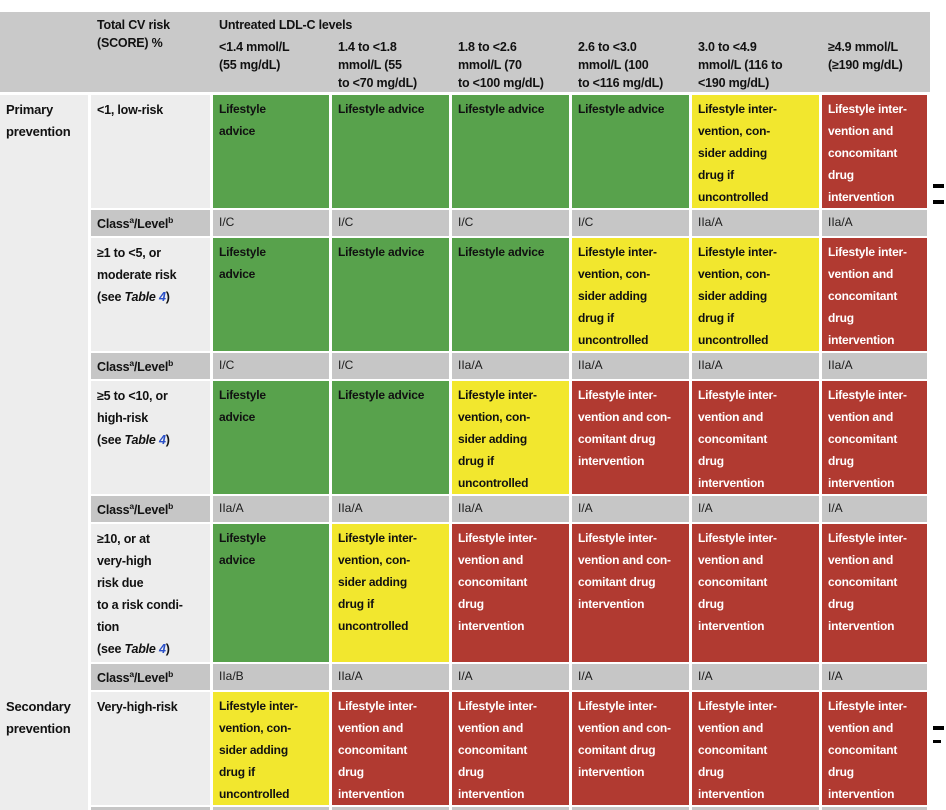 This screenshot has width=946, height=810. What do you see at coordinates (876, 65) in the screenshot?
I see `ldl-column-header-6: ≥4.9 mmol/L (≥190 mg/dL)` at bounding box center [876, 65].